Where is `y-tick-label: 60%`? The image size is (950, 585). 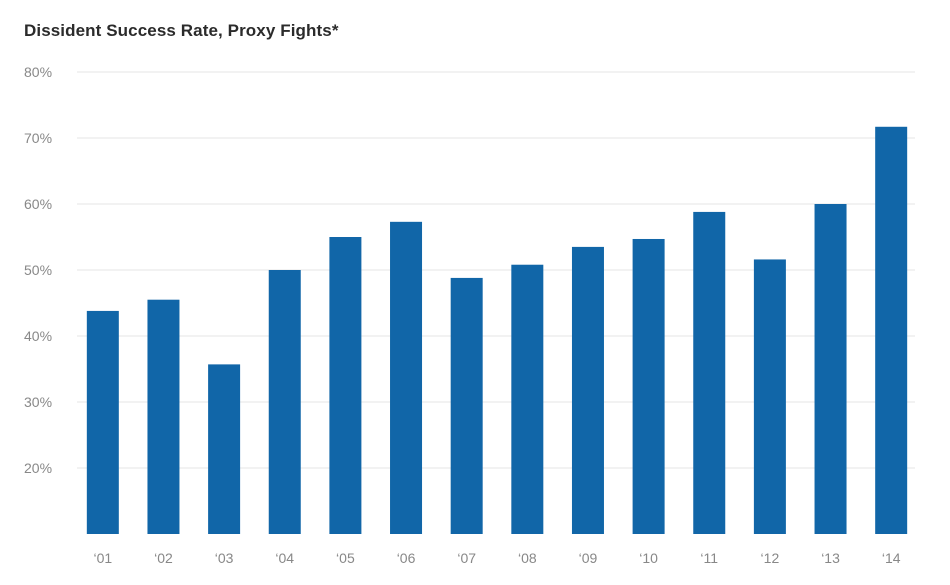
y-tick-label: 60% is located at coordinates (38, 204).